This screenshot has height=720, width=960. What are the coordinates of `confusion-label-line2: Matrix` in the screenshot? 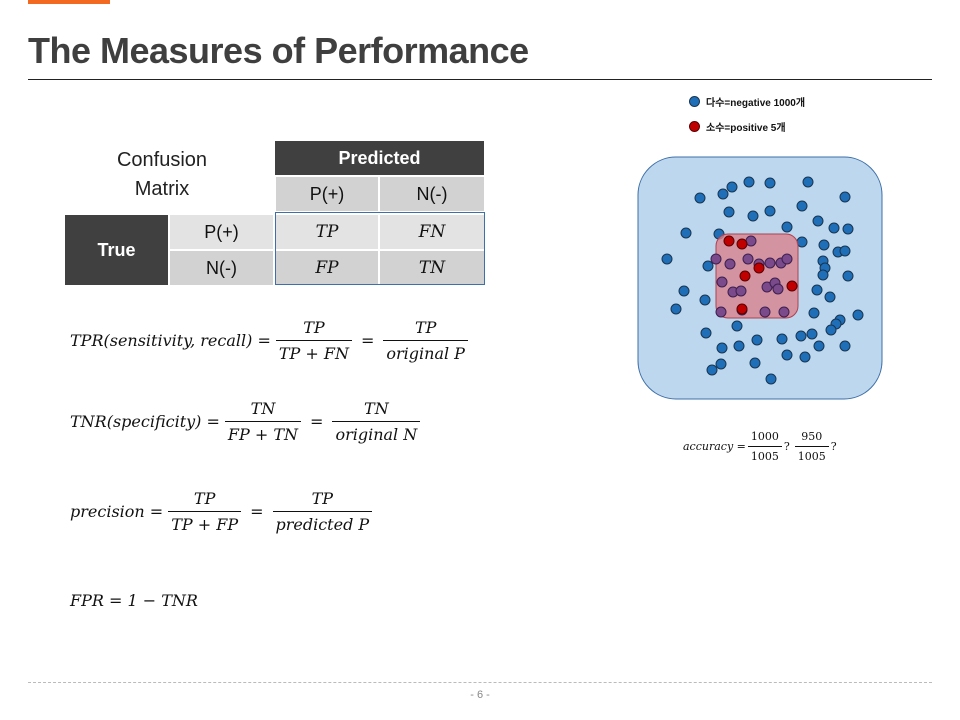 It's located at (162, 189).